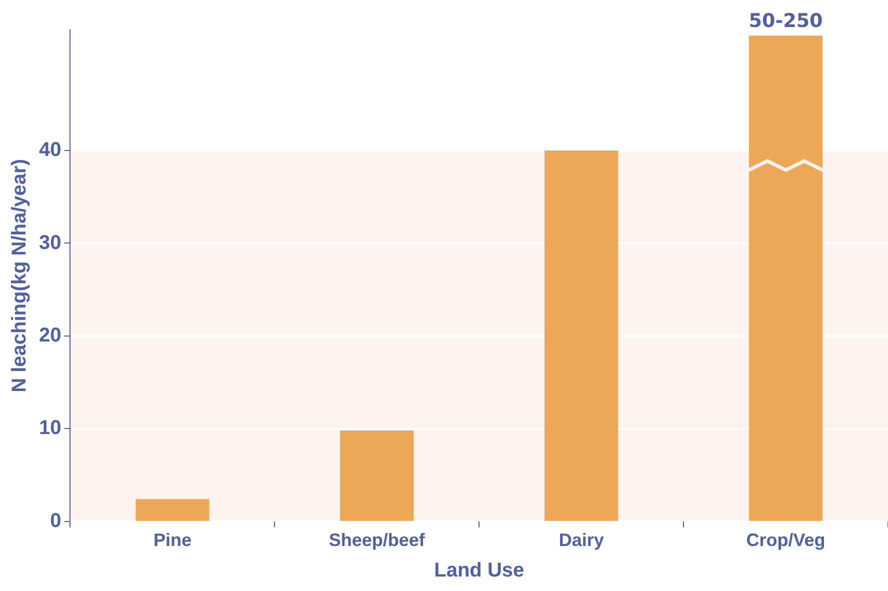  I want to click on x-tick-label: Sheep/beef, so click(377, 540).